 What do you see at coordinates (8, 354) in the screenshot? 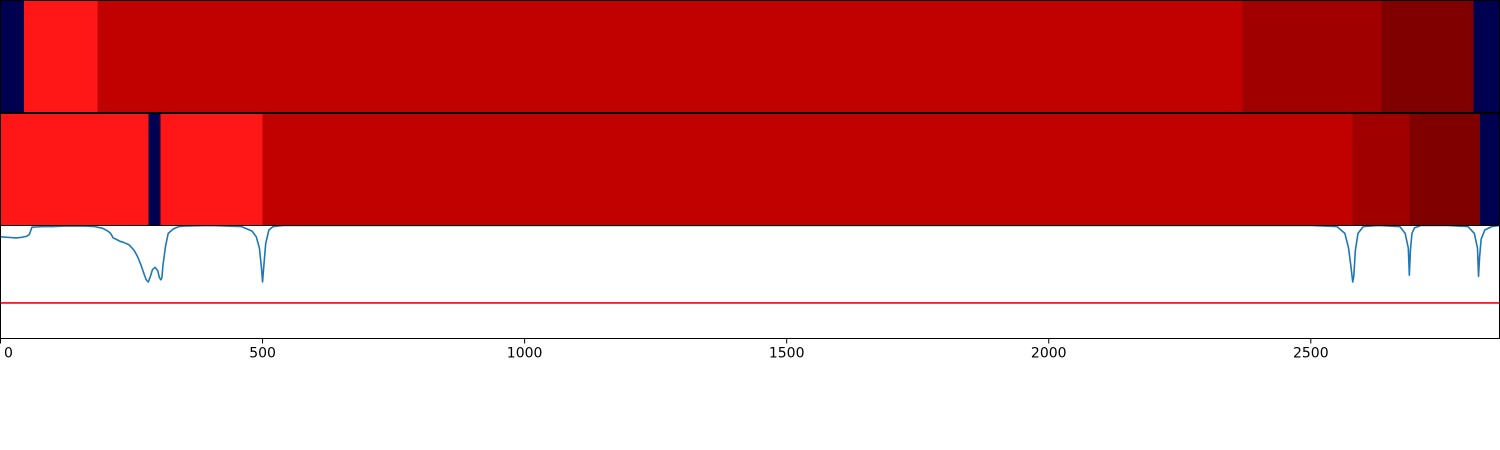
I see `x-tick-label-0: 0` at bounding box center [8, 354].